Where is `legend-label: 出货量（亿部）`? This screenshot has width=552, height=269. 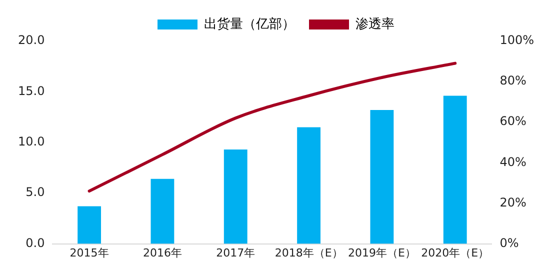 legend-label: 出货量（亿部） is located at coordinates (249, 24).